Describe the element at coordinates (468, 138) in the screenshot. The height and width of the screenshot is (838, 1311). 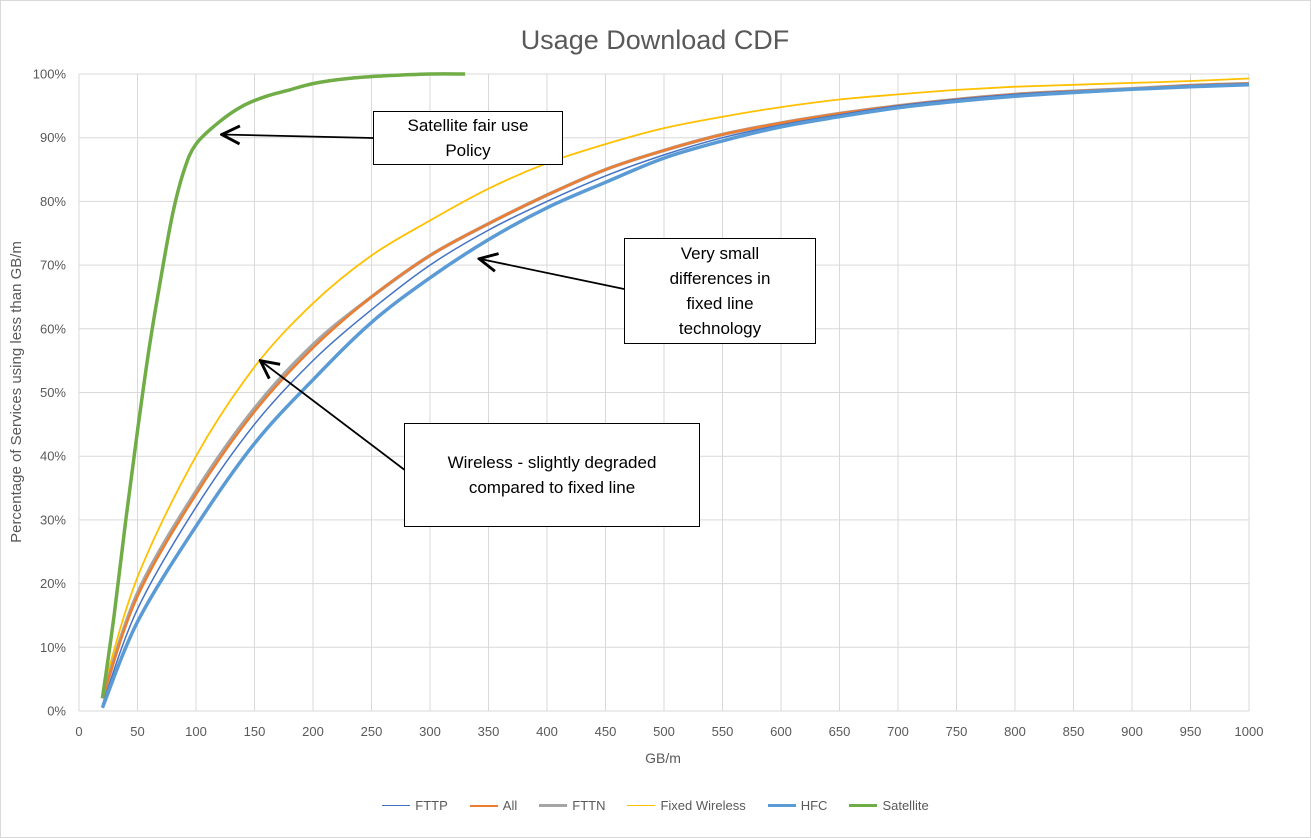
I see `callout-satellite-fair-use: Satellite fair use Policy` at that location.